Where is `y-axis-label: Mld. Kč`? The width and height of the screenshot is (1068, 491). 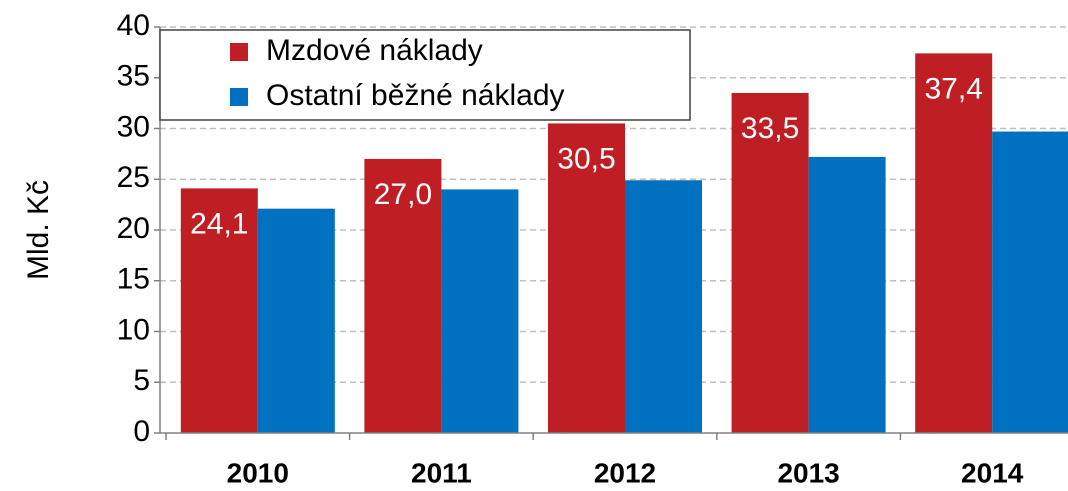 y-axis-label: Mld. Kč is located at coordinates (38, 230).